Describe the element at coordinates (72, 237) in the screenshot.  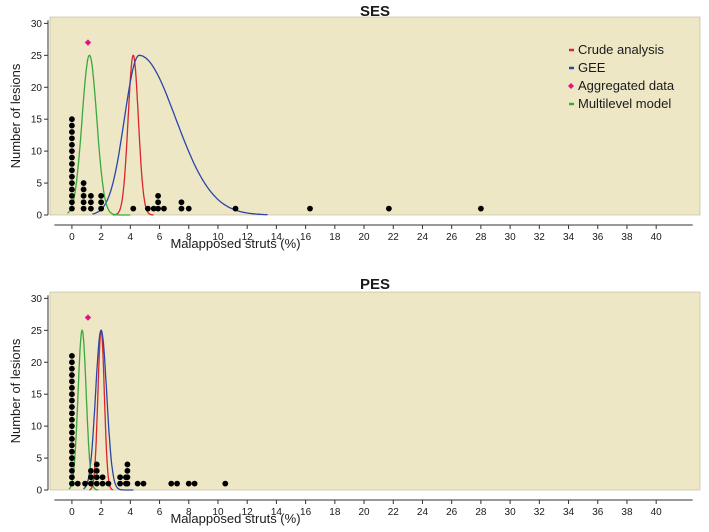
I see `ses-x-tick-label: 0` at that location.